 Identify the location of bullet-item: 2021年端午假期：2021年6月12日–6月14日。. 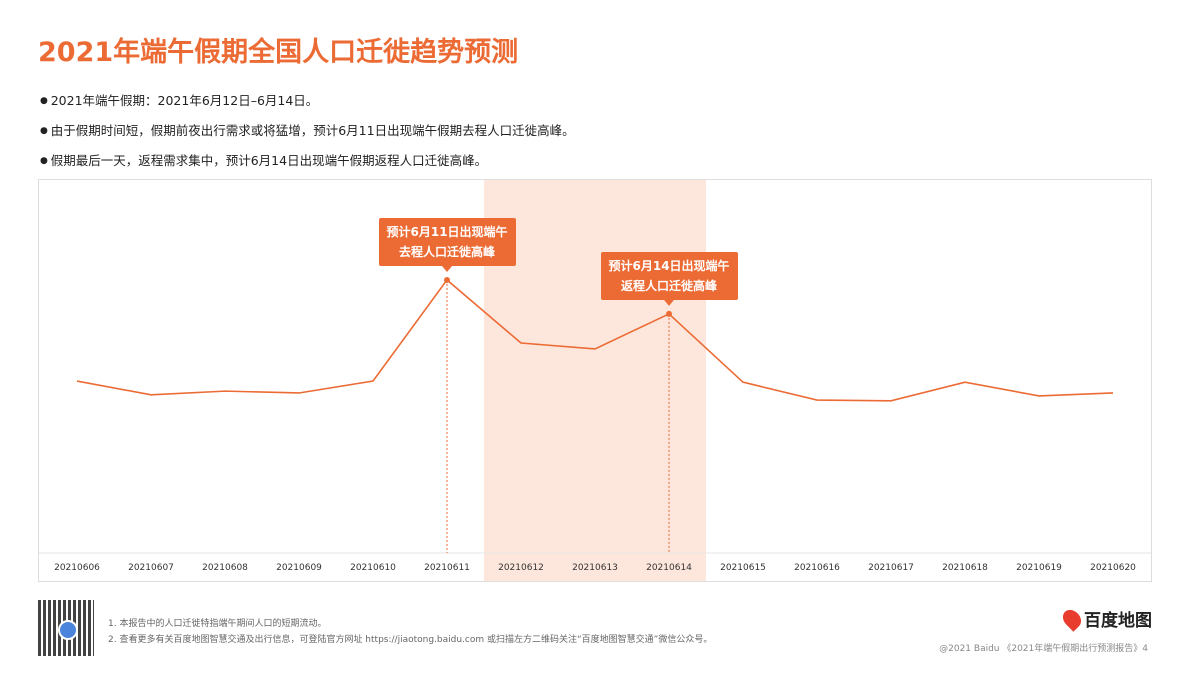
(307, 101).